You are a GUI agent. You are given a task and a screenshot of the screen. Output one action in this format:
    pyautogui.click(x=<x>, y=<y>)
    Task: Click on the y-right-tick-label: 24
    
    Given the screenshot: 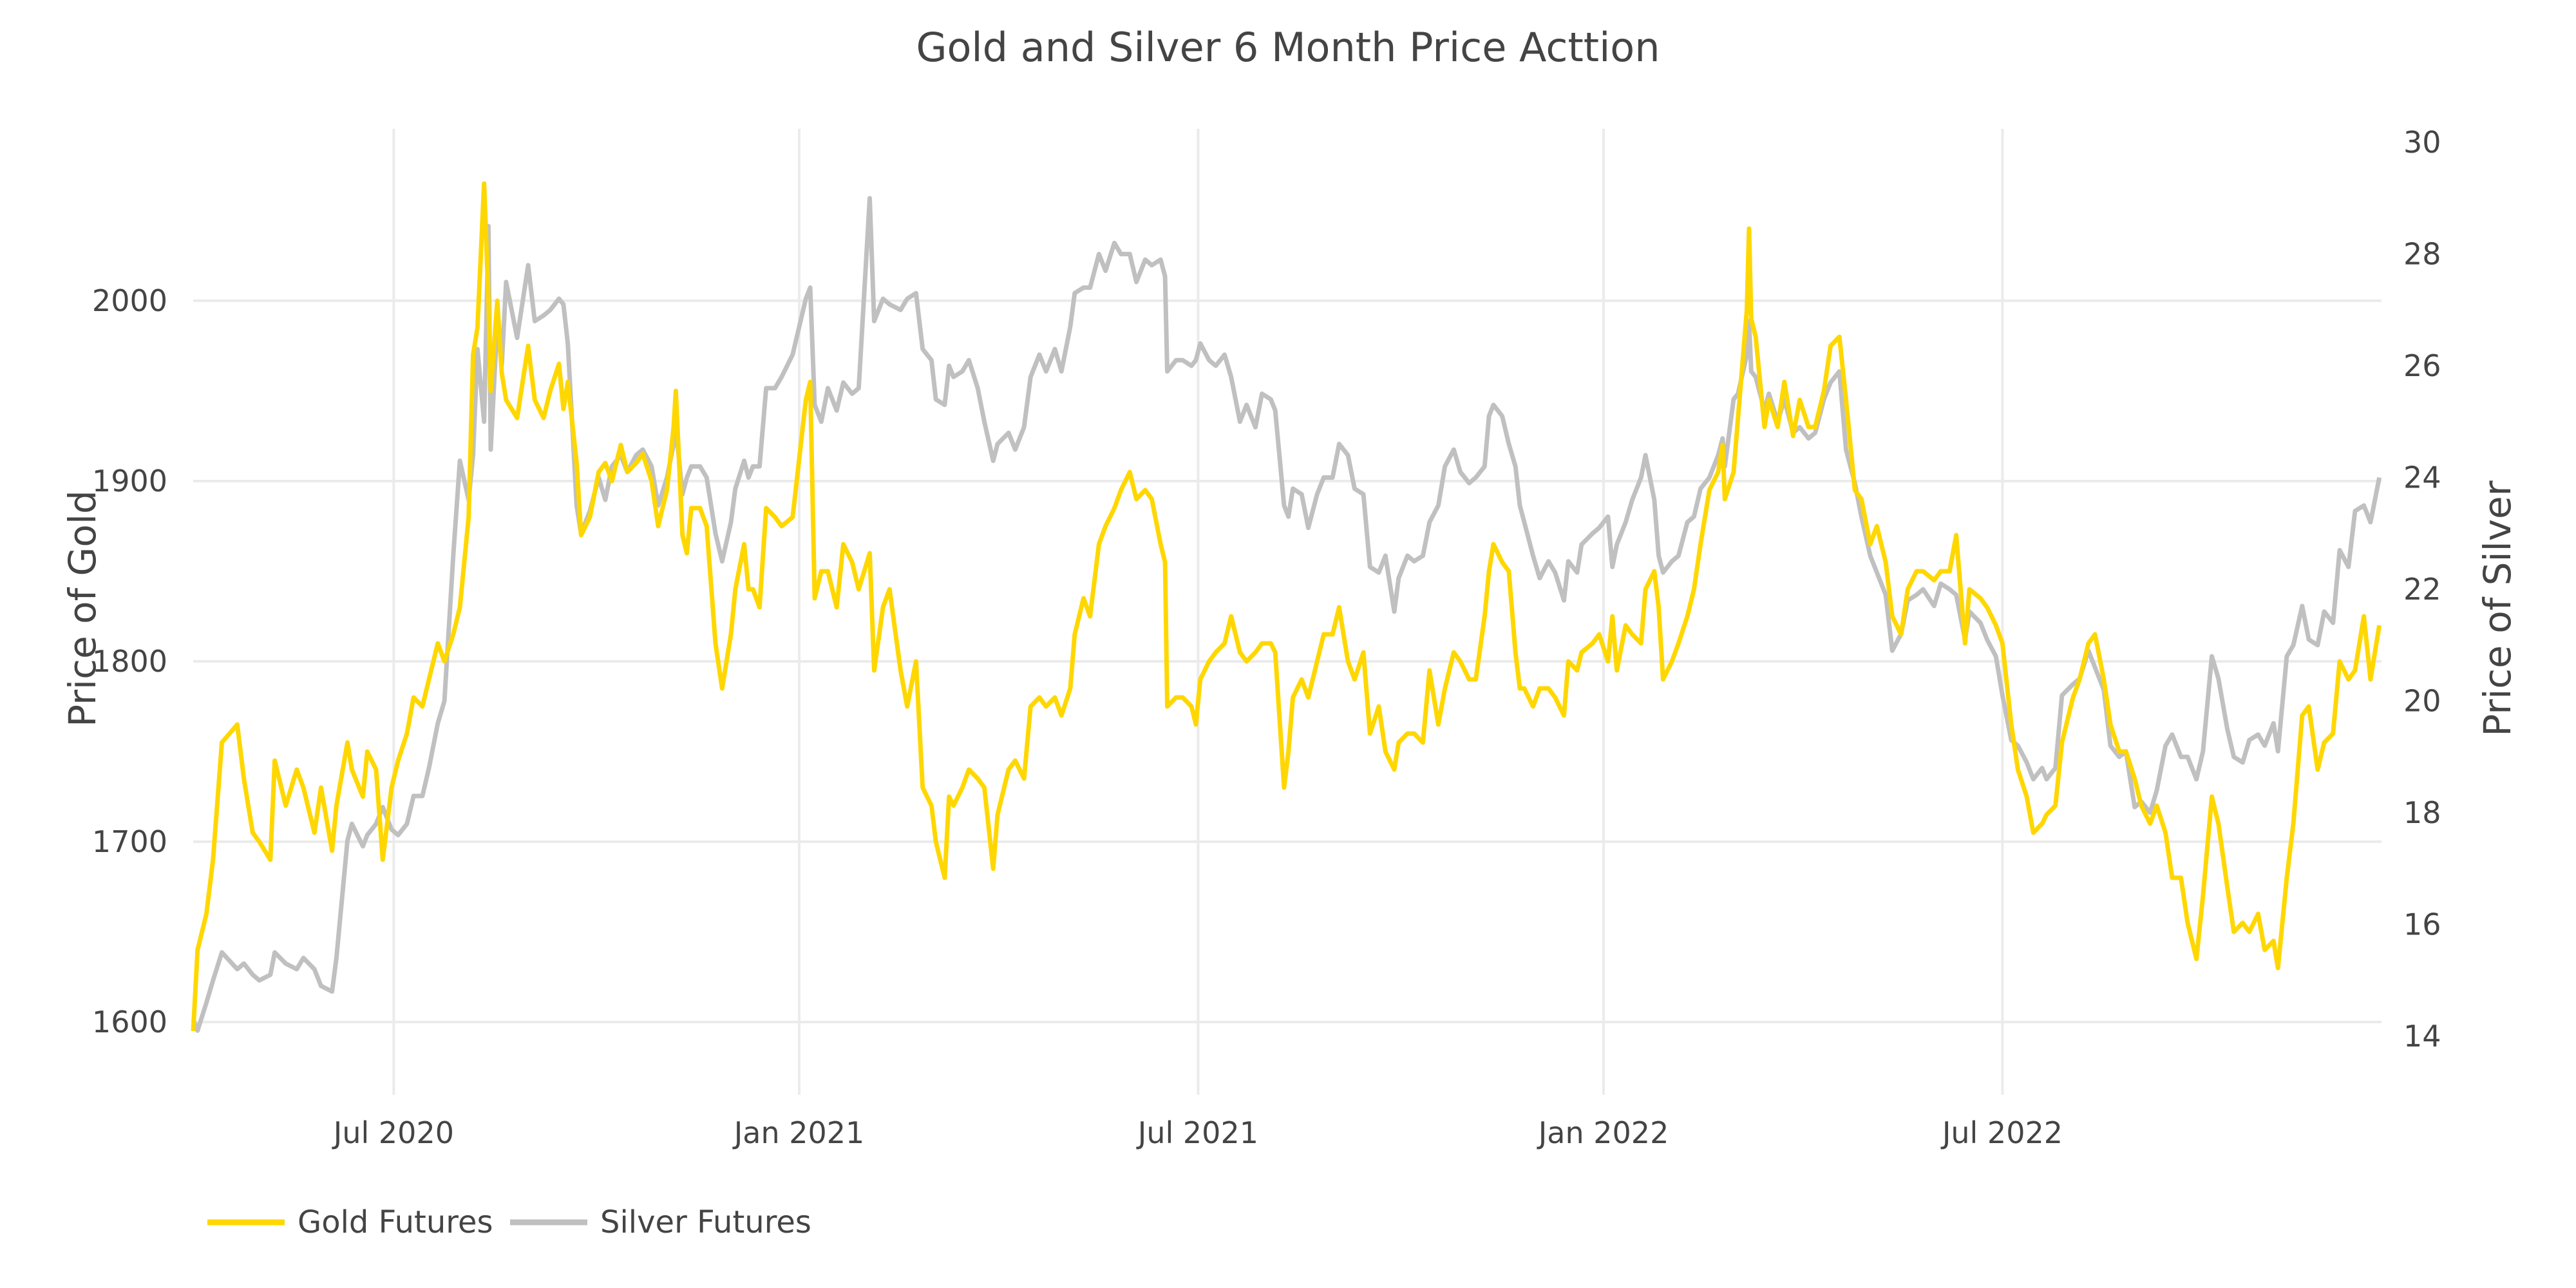 What is the action you would take?
    pyautogui.click(x=2422, y=478)
    